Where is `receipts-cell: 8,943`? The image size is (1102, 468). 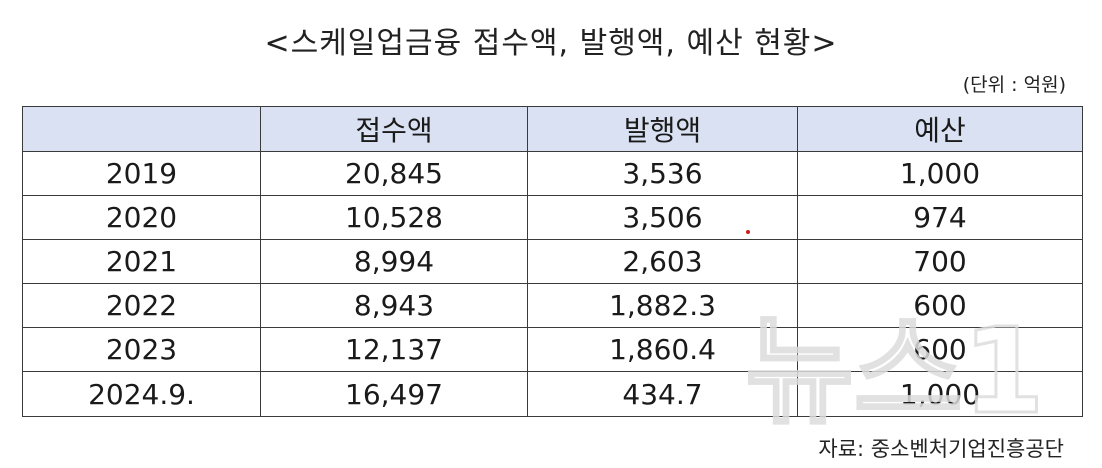
receipts-cell: 8,943 is located at coordinates (394, 305).